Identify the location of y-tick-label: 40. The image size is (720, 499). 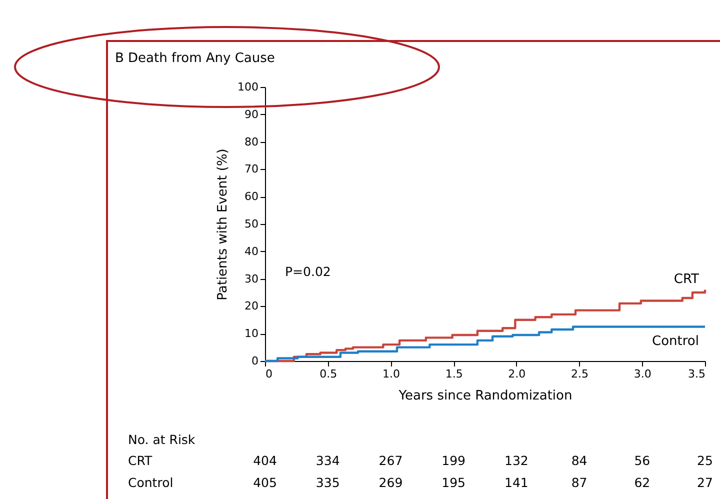
(251, 251).